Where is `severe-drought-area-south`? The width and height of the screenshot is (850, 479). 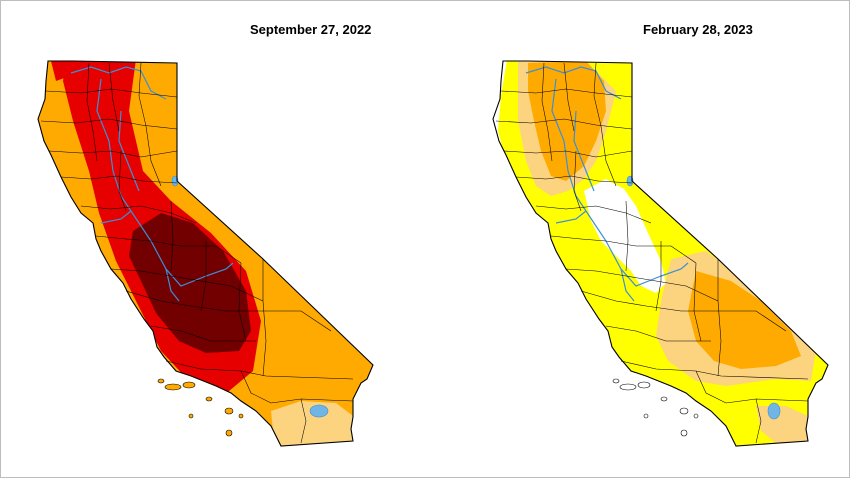 severe-drought-area-south is located at coordinates (744, 320).